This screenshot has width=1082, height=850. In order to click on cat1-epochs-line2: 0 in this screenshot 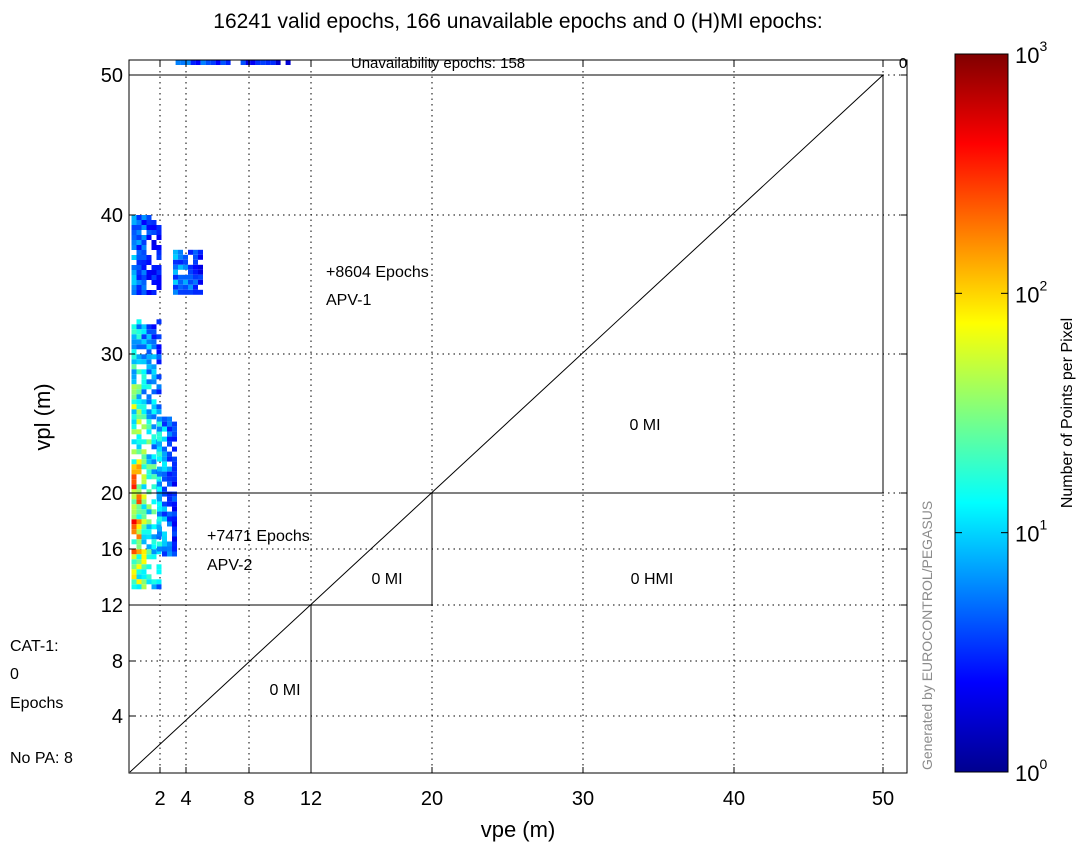, I will do `click(14, 674)`.